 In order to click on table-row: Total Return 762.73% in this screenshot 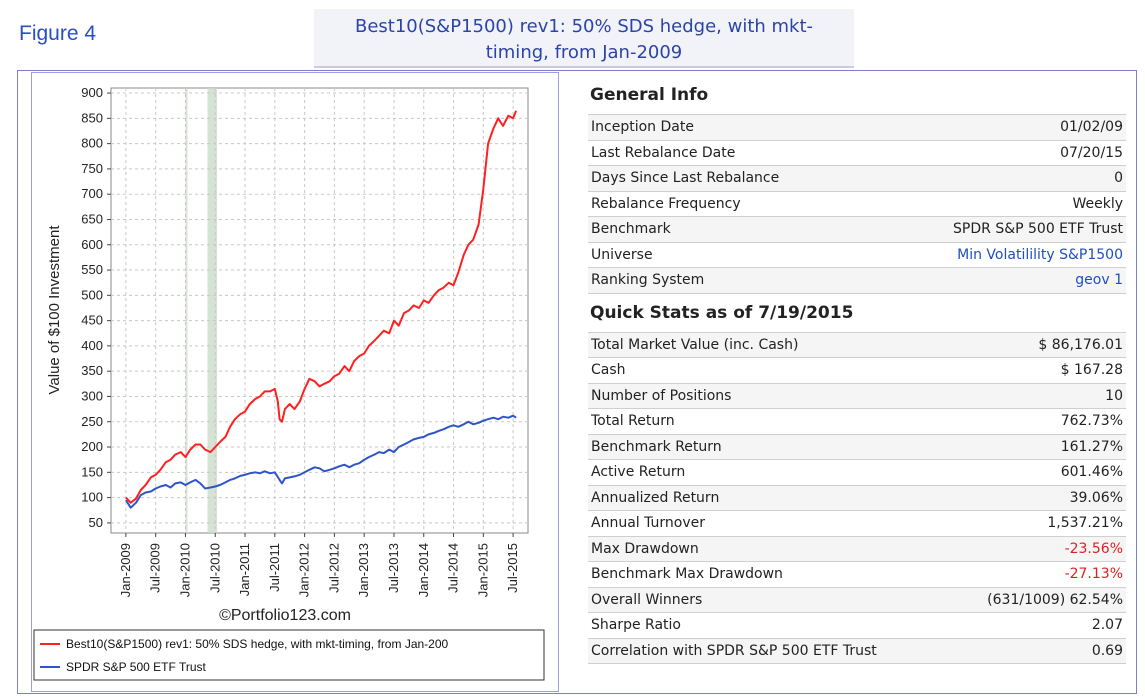, I will do `click(857, 421)`.